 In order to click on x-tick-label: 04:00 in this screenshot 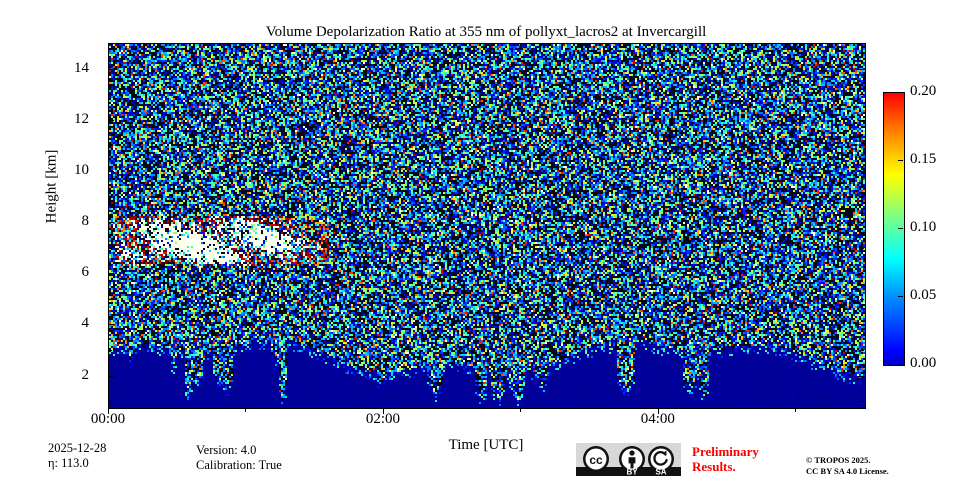, I will do `click(657, 419)`.